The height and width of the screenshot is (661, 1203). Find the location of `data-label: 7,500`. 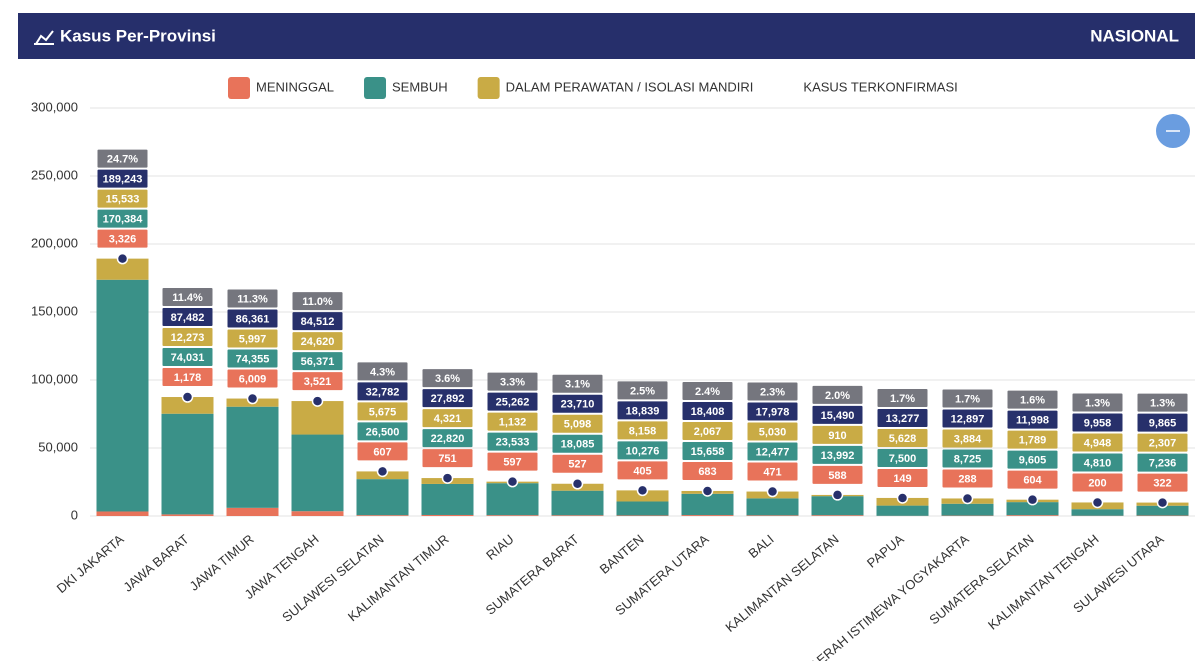

data-label: 7,500 is located at coordinates (903, 459).